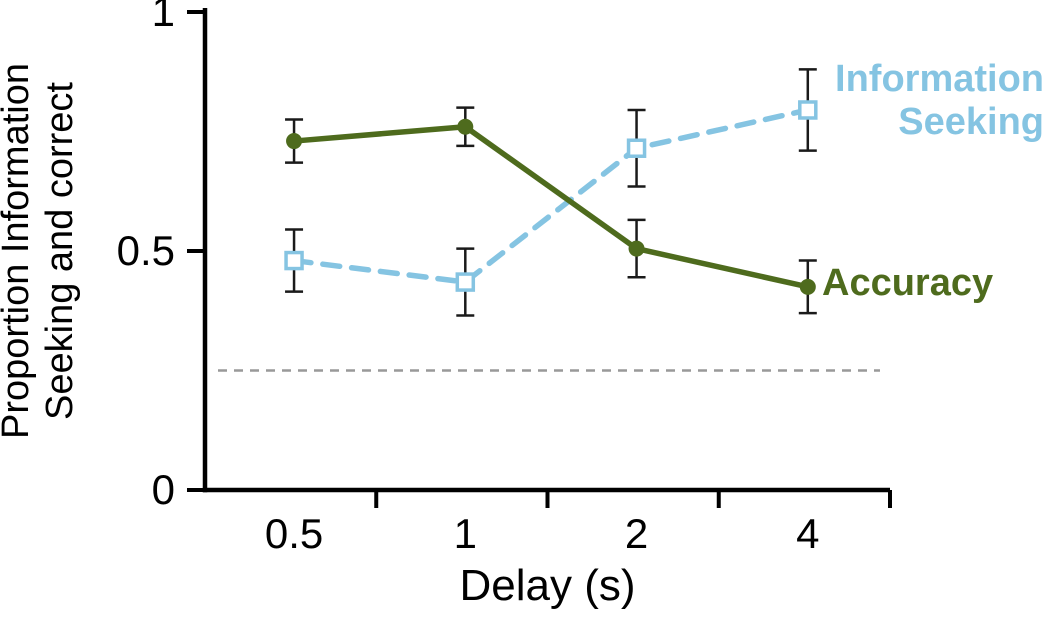 The image size is (1050, 621). Describe the element at coordinates (908, 283) in the screenshot. I see `series-label-accuracy: Accuracy` at that location.